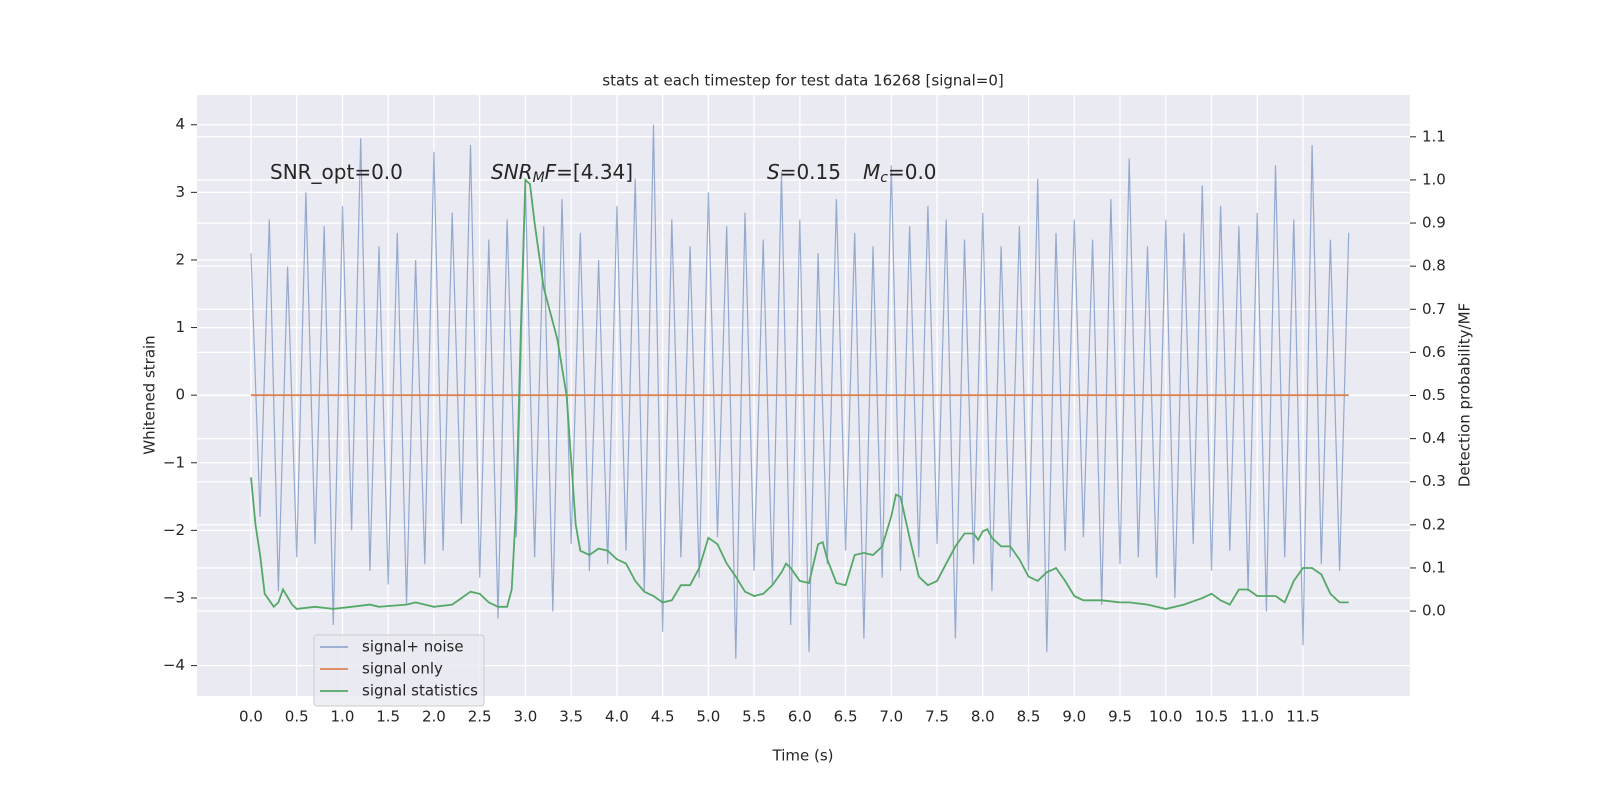  I want to click on y-tick-label: 4, so click(180, 124).